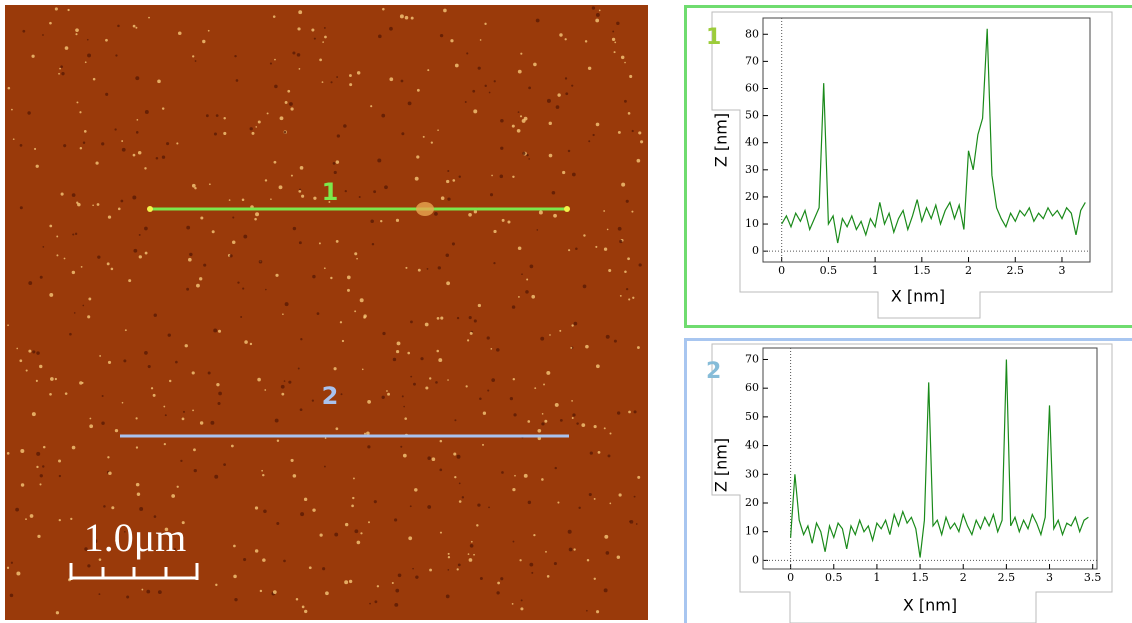 The image size is (1132, 623). Describe the element at coordinates (933, 136) in the screenshot. I see `profile-curve` at that location.